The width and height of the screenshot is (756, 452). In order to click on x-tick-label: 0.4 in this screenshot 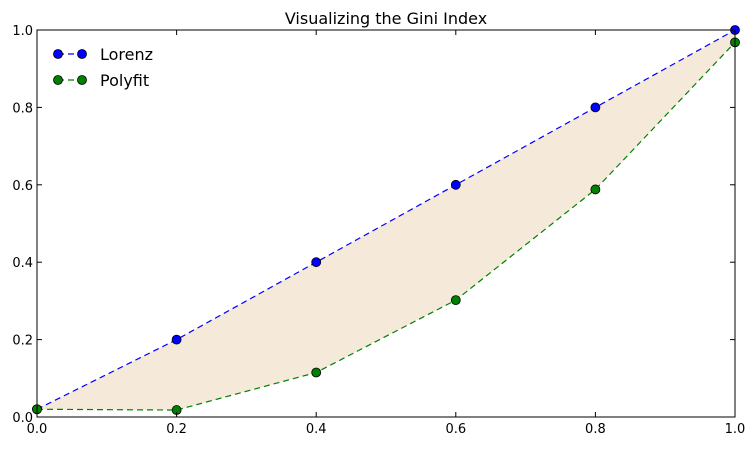, I will do `click(316, 429)`.